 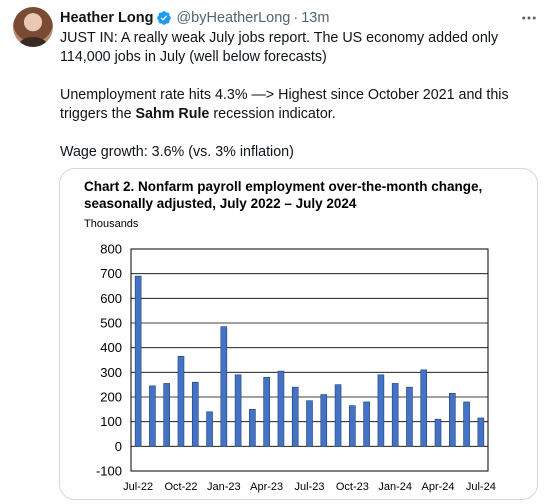 What do you see at coordinates (310, 487) in the screenshot?
I see `x-tick-label: Jul-23` at bounding box center [310, 487].